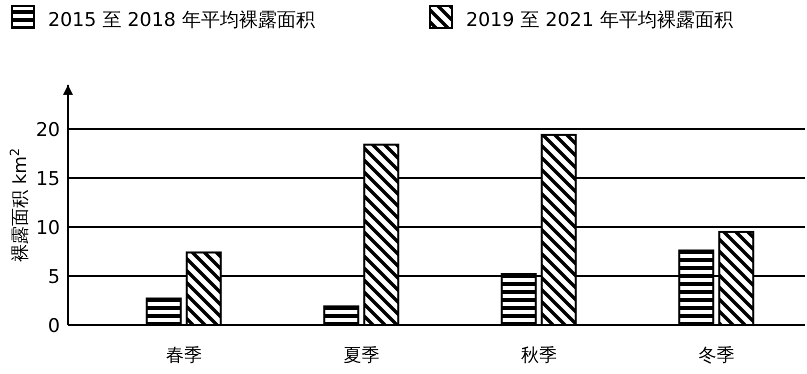 This screenshot has width=807, height=374. I want to click on y-tick-label: 20, so click(48, 130).